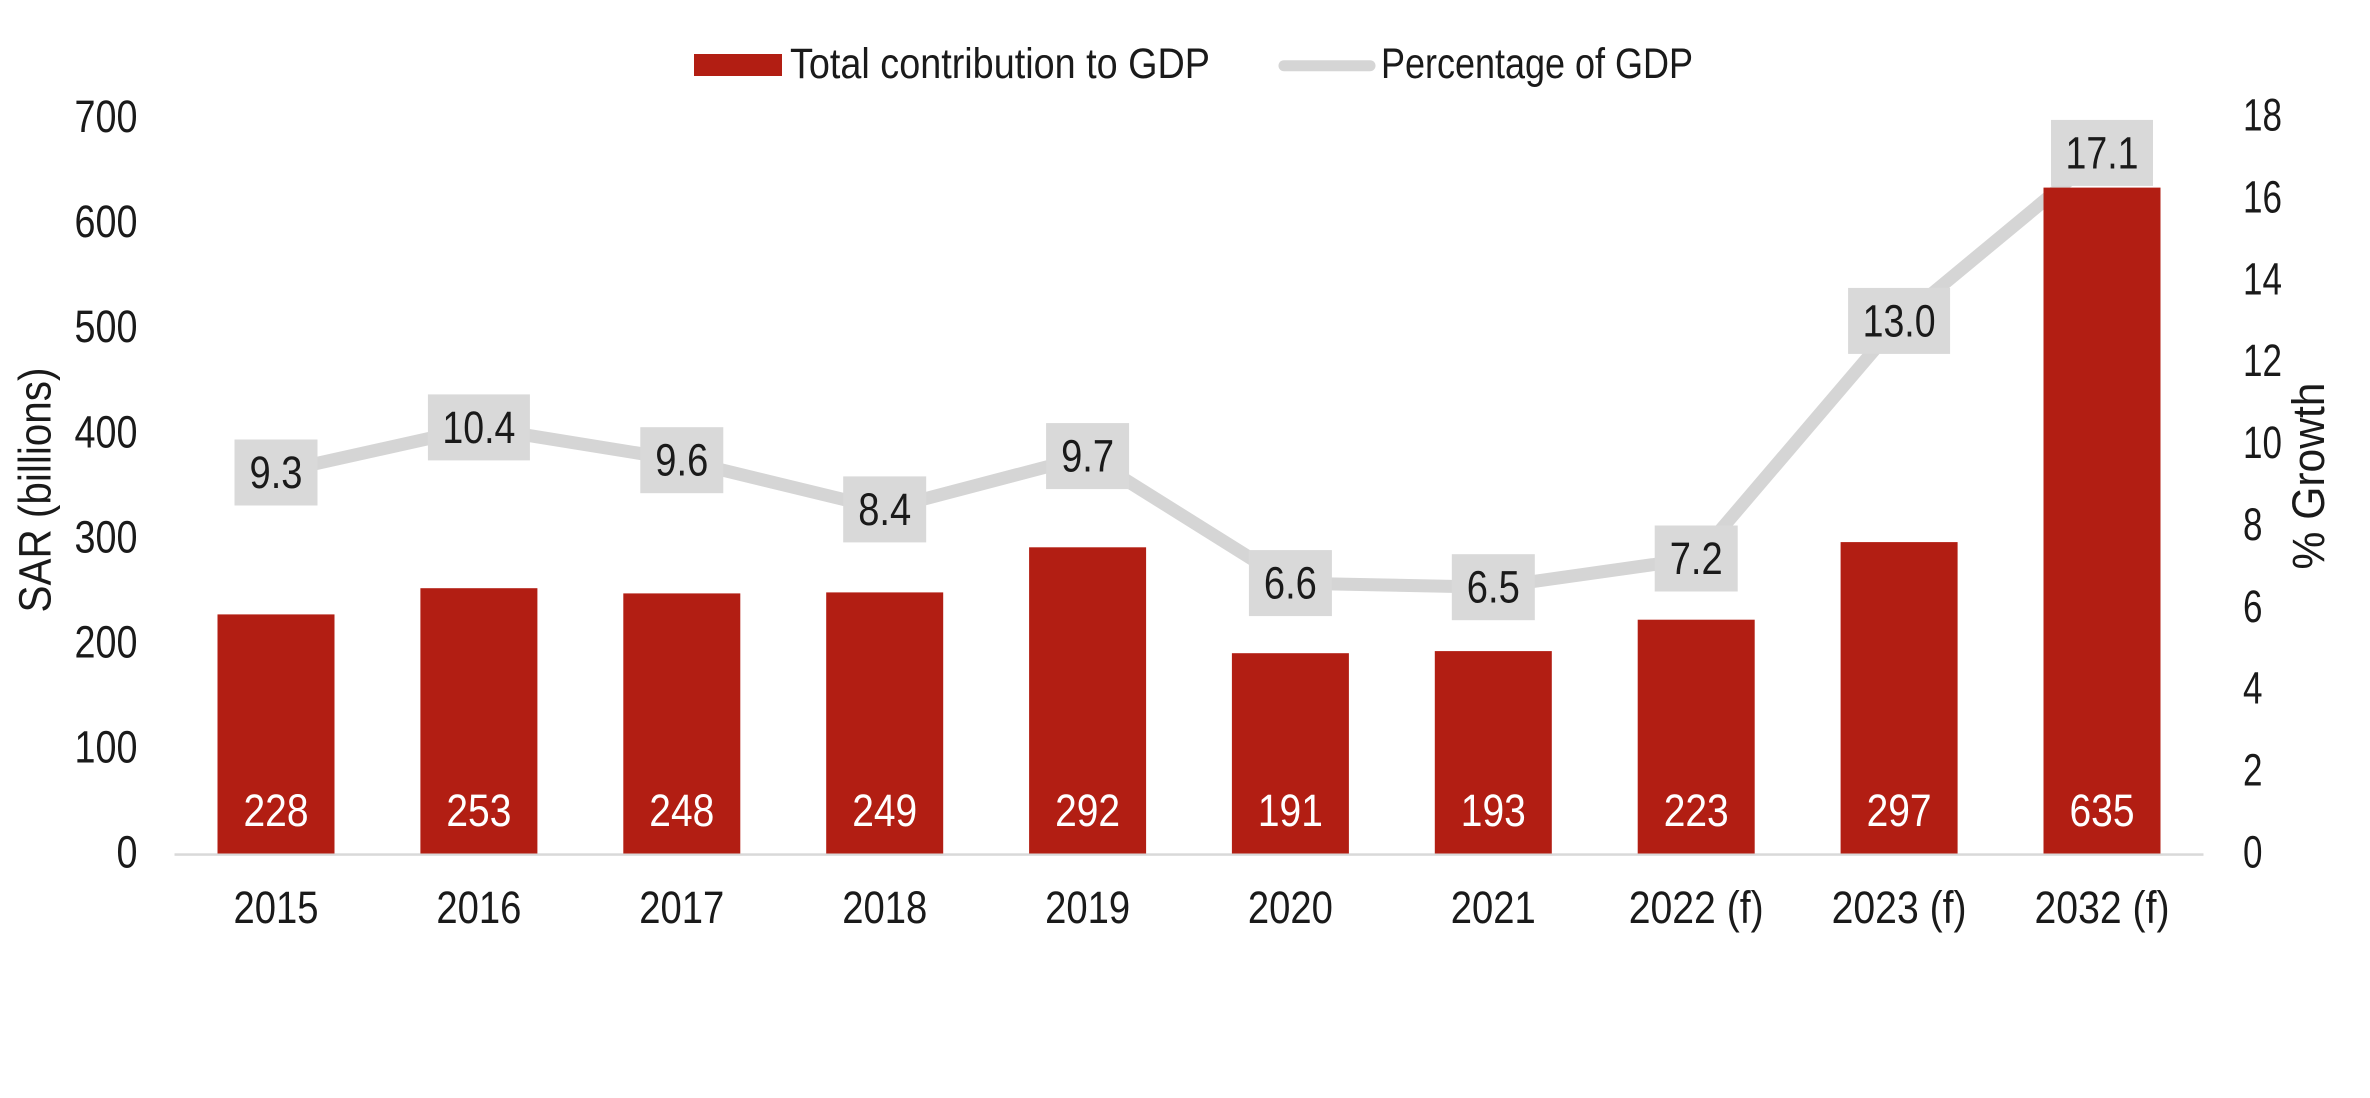  Describe the element at coordinates (106, 221) in the screenshot. I see `svg-text: 600` at that location.